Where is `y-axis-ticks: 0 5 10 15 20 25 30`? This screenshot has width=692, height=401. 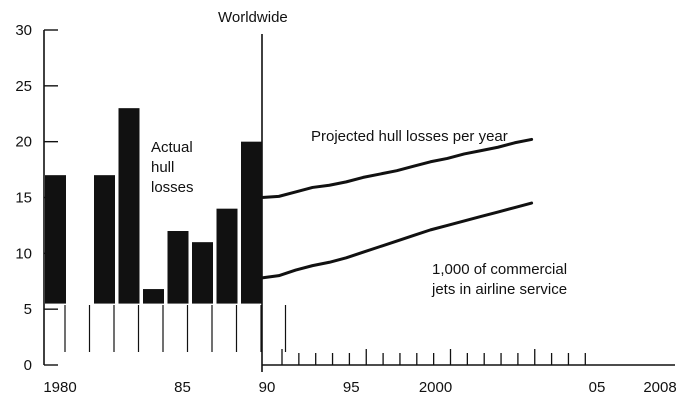
y-axis-ticks: 0 5 10 15 20 25 30 is located at coordinates (36, 198).